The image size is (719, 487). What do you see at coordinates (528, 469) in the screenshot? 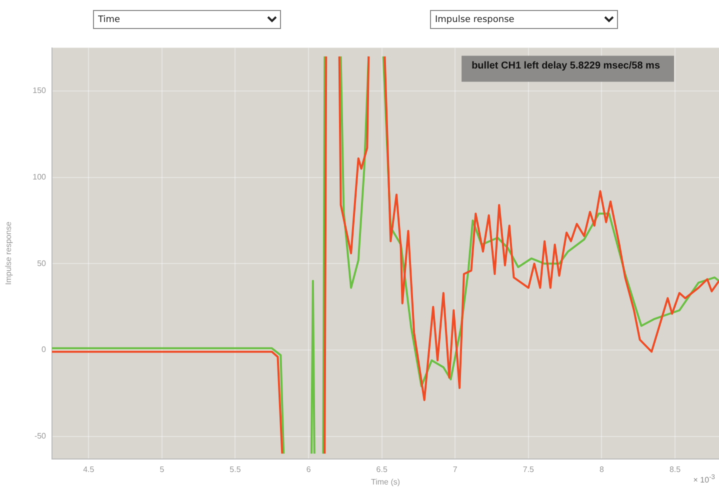
I see `x-tick-label: 7.5` at bounding box center [528, 469].